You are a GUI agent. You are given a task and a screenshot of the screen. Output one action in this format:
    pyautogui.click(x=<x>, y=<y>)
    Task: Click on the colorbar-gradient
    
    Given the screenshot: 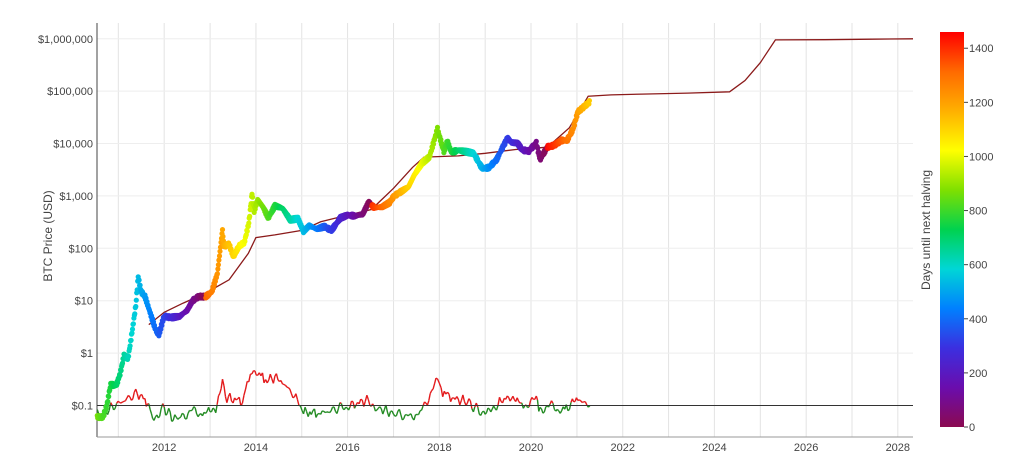 What is the action you would take?
    pyautogui.click(x=952, y=229)
    